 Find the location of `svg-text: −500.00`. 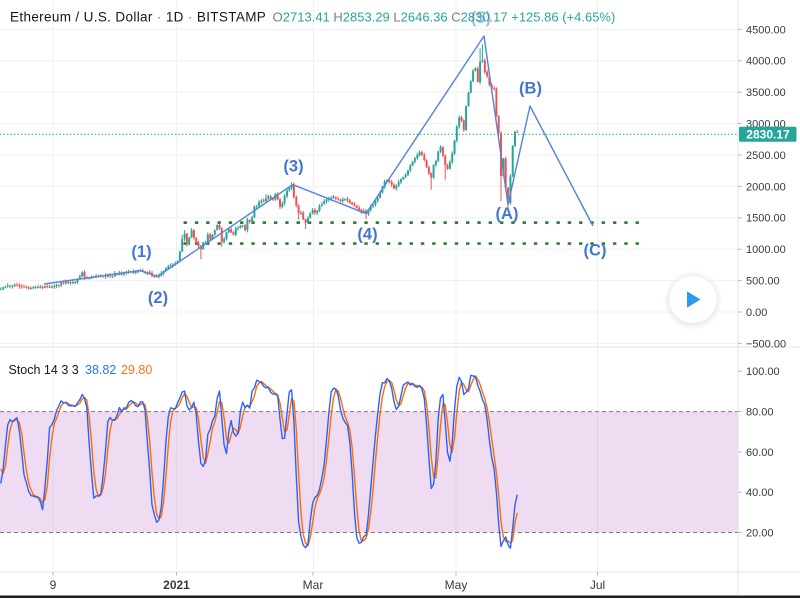

svg-text: −500.00 is located at coordinates (766, 344).